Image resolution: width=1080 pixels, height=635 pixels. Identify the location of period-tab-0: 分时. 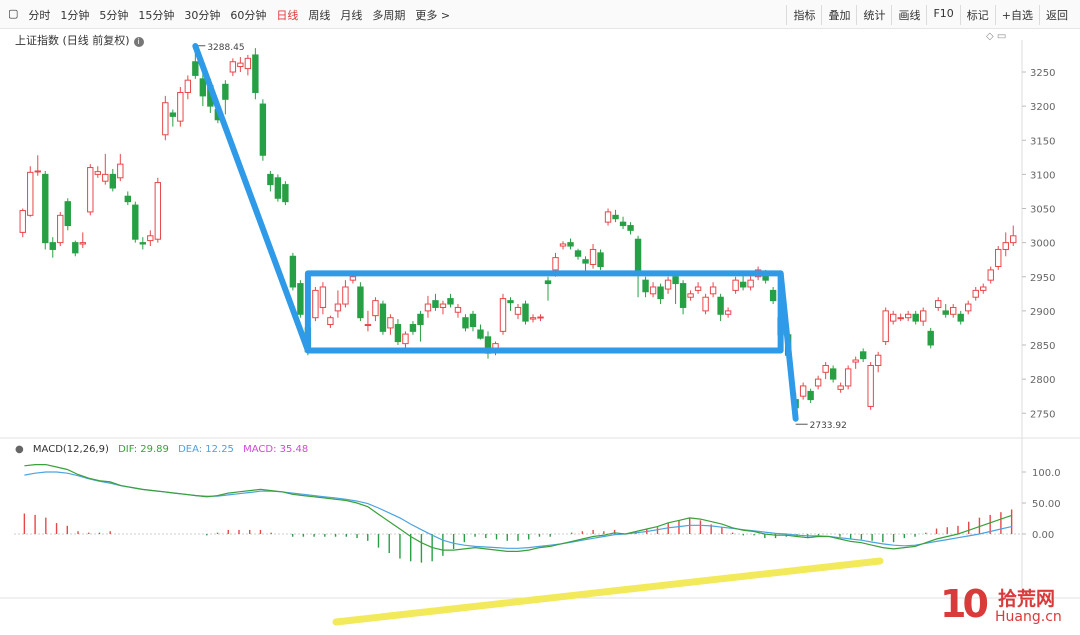
(39, 15).